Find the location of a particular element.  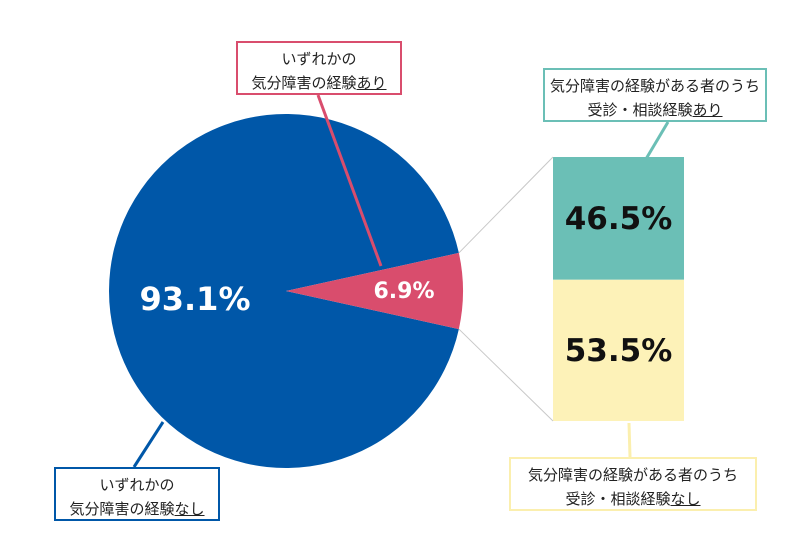

leader-line-pie-exp-yes is located at coordinates (349, 180).